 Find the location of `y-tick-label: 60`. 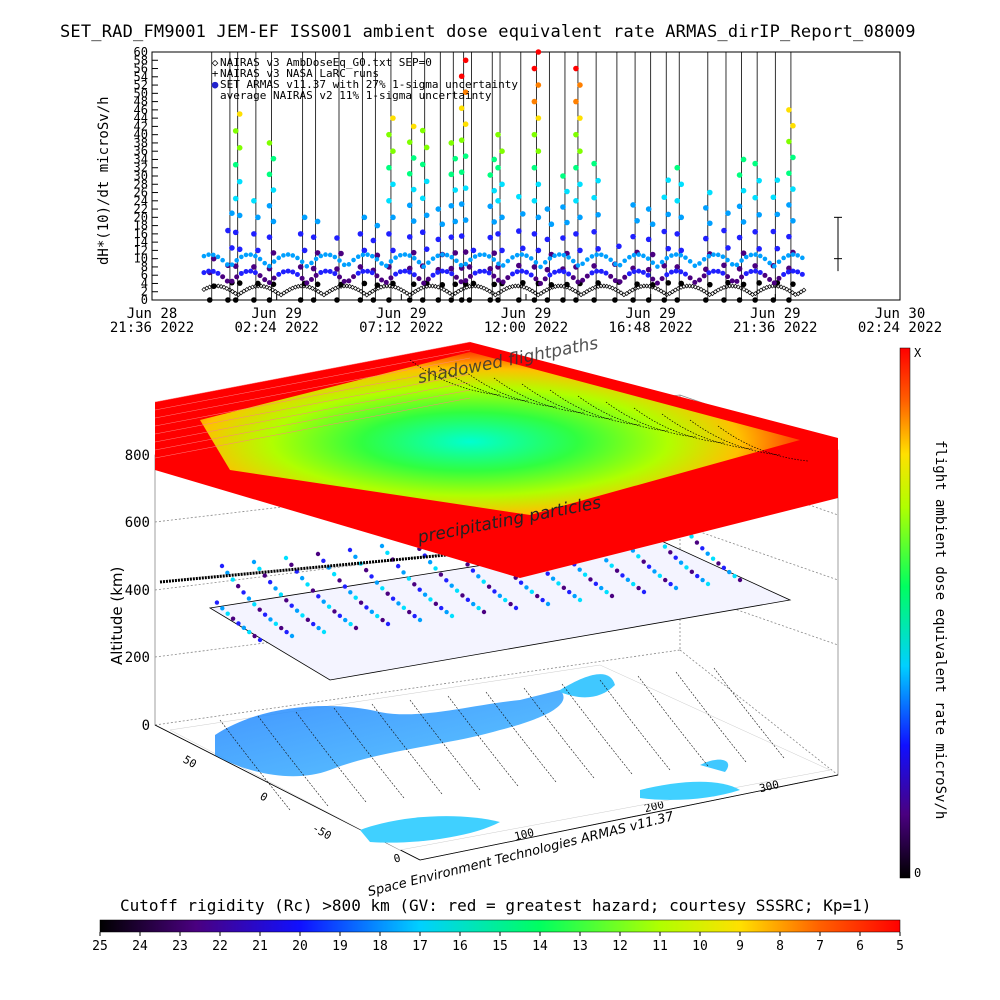

y-tick-label: 60 is located at coordinates (141, 52).